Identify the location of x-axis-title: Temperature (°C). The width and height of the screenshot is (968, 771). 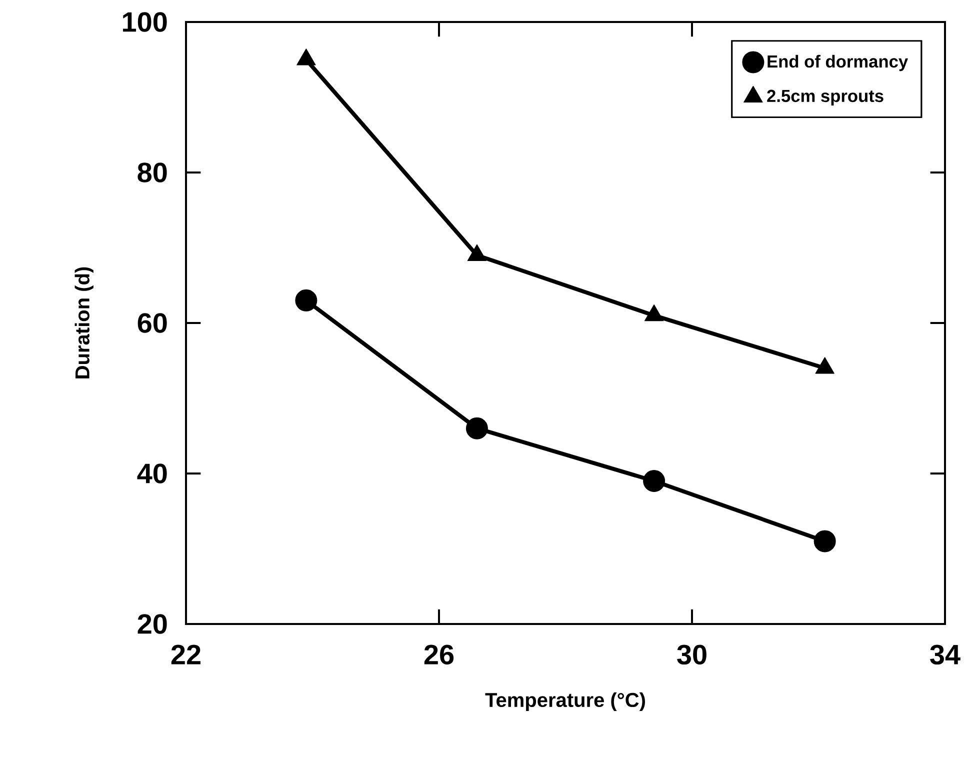
(565, 702).